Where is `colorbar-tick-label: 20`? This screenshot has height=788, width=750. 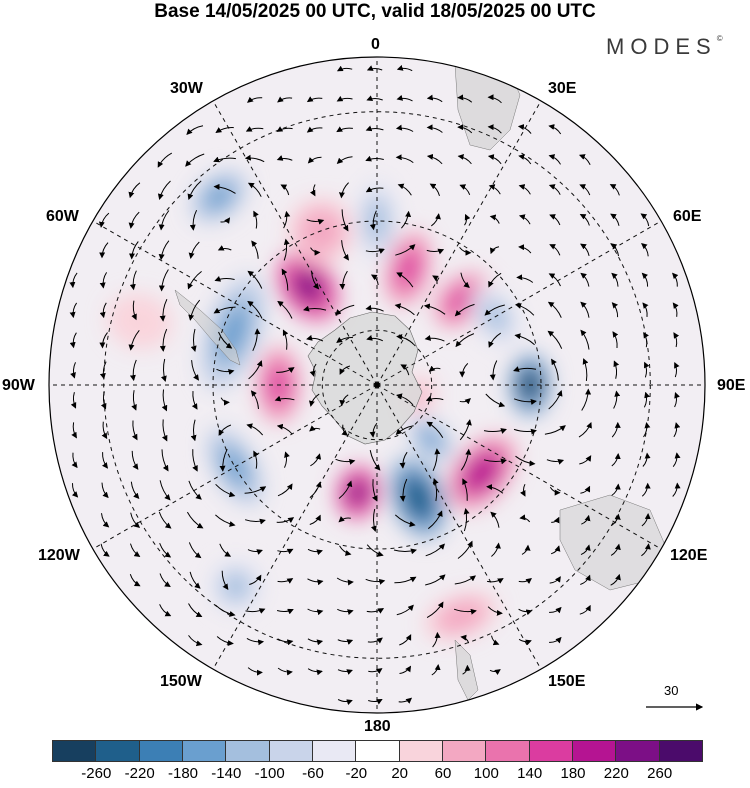 colorbar-tick-label: 20 is located at coordinates (400, 773).